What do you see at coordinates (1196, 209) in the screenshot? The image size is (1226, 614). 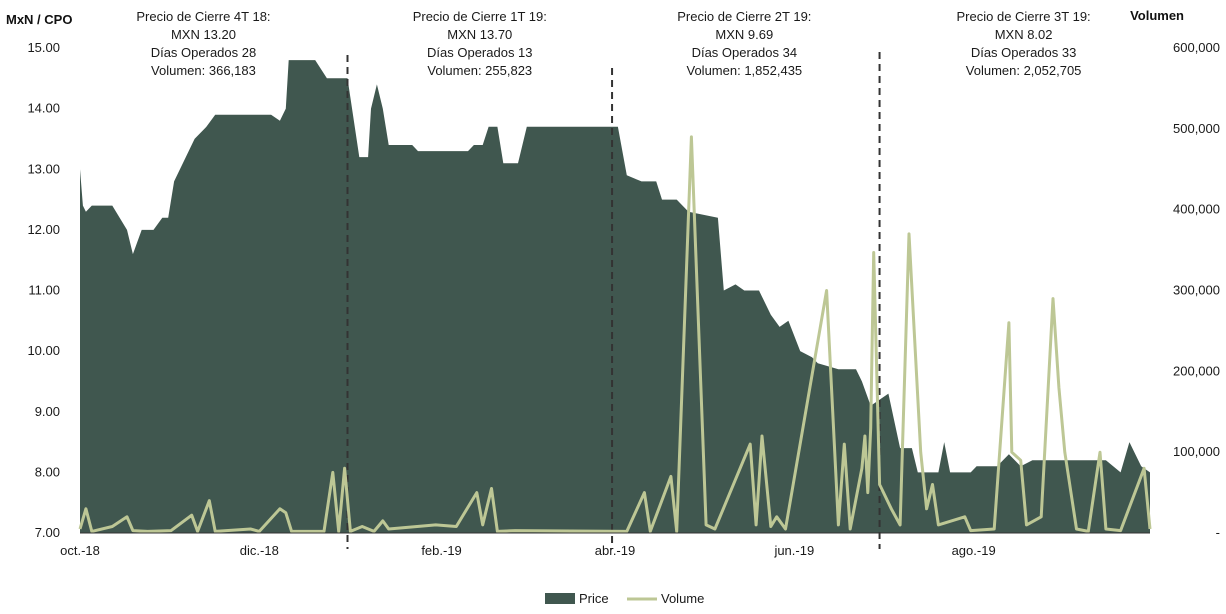 I see `y-right-tick-label: 400,000` at bounding box center [1196, 209].